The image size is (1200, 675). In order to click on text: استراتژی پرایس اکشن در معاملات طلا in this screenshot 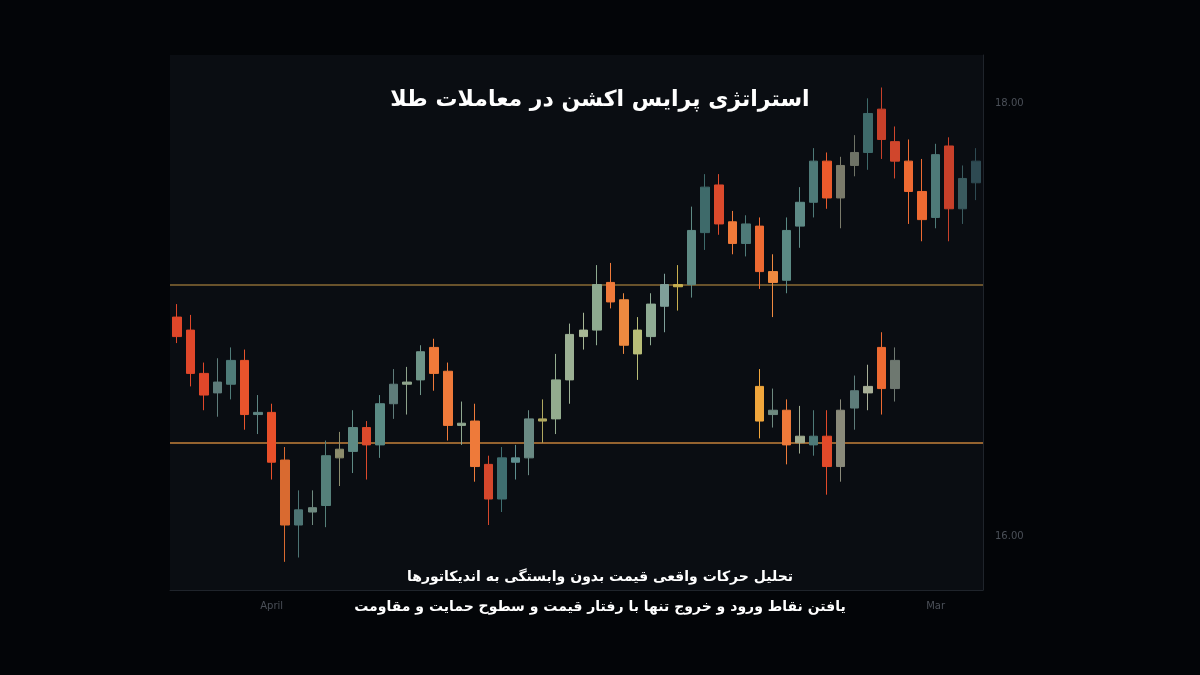, I will do `click(600, 98)`.